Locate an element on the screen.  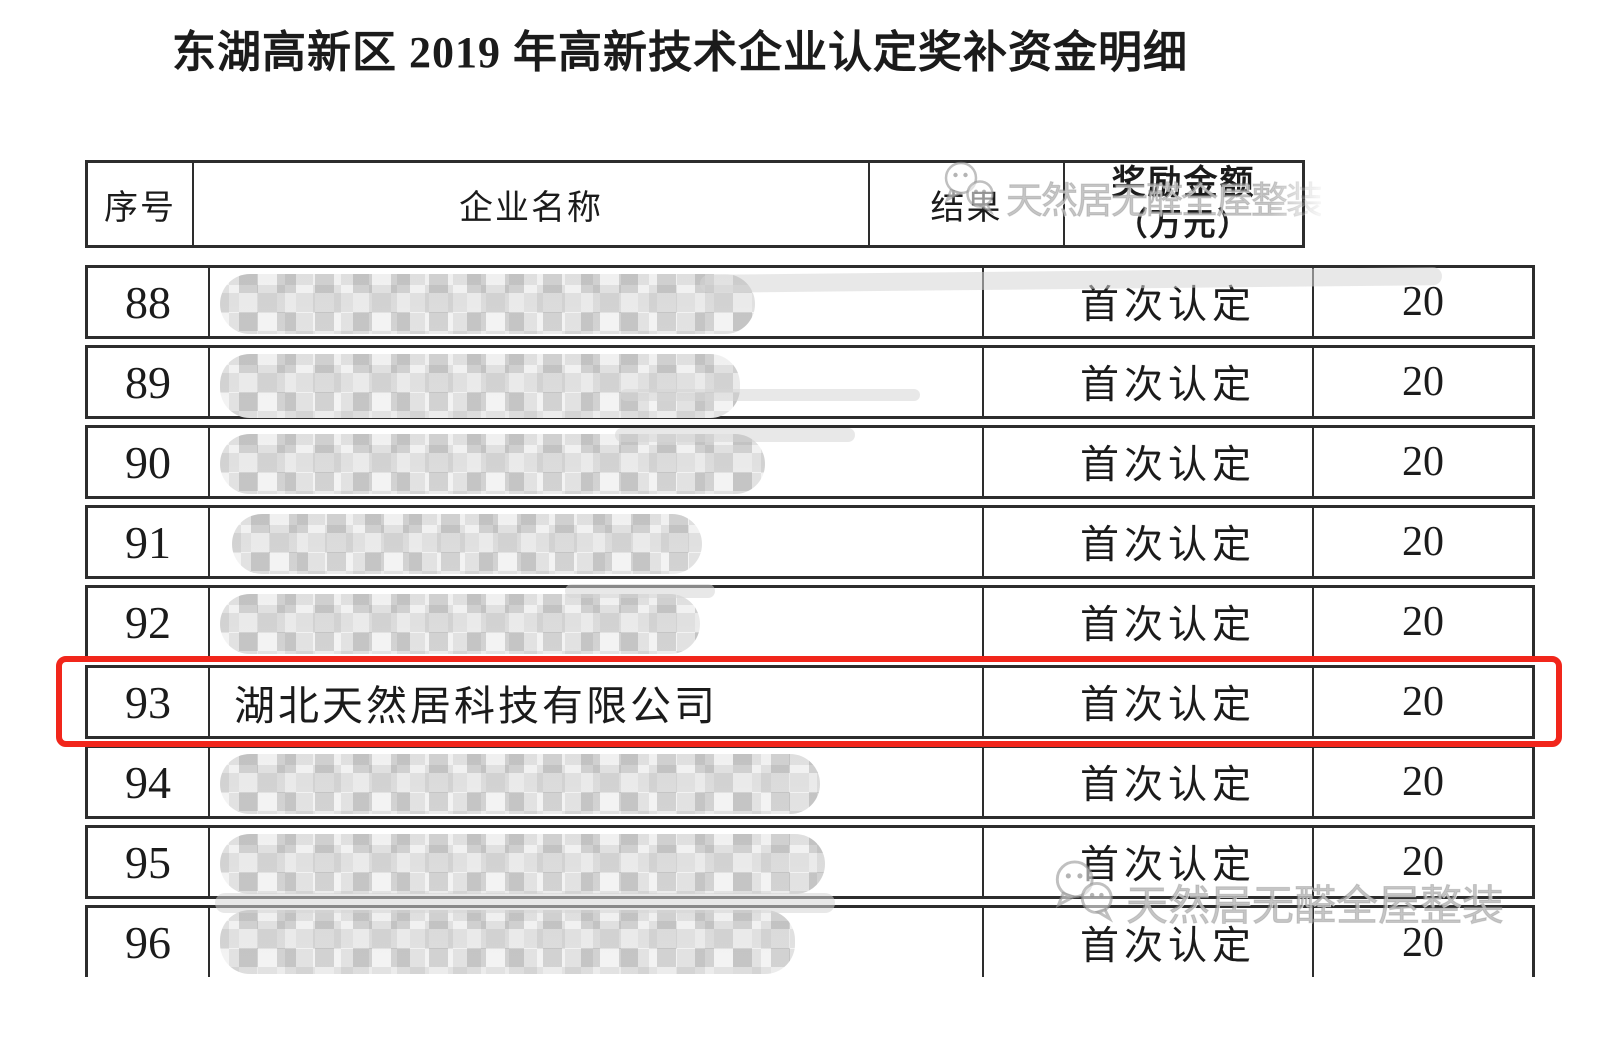
table-row: 95 首次认定 20 is located at coordinates (810, 862).